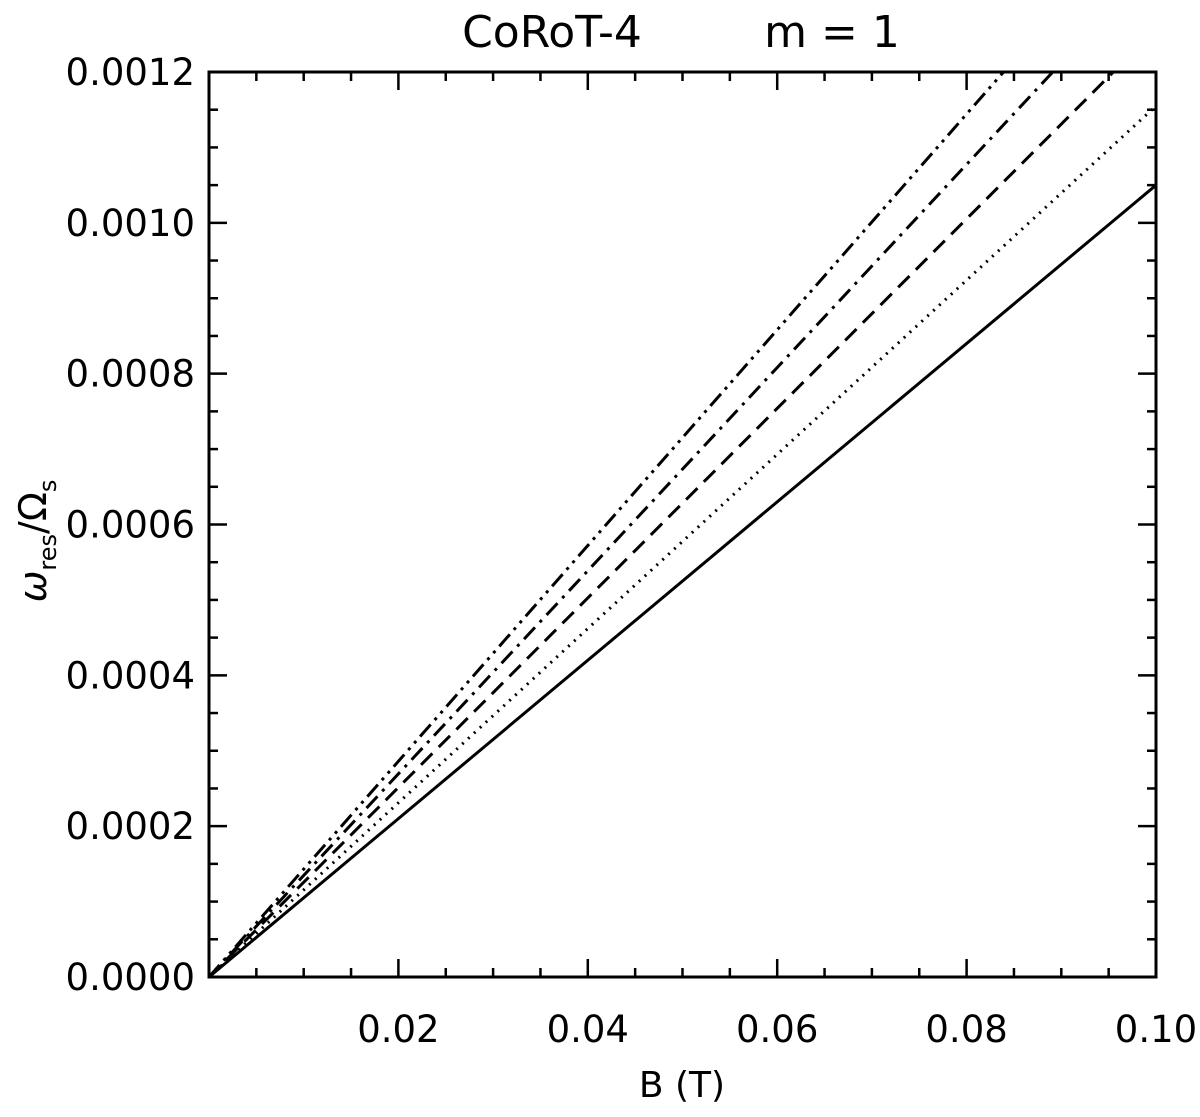 The height and width of the screenshot is (1117, 1200). I want to click on y-axis-title-omega-subscript: res, so click(48, 552).